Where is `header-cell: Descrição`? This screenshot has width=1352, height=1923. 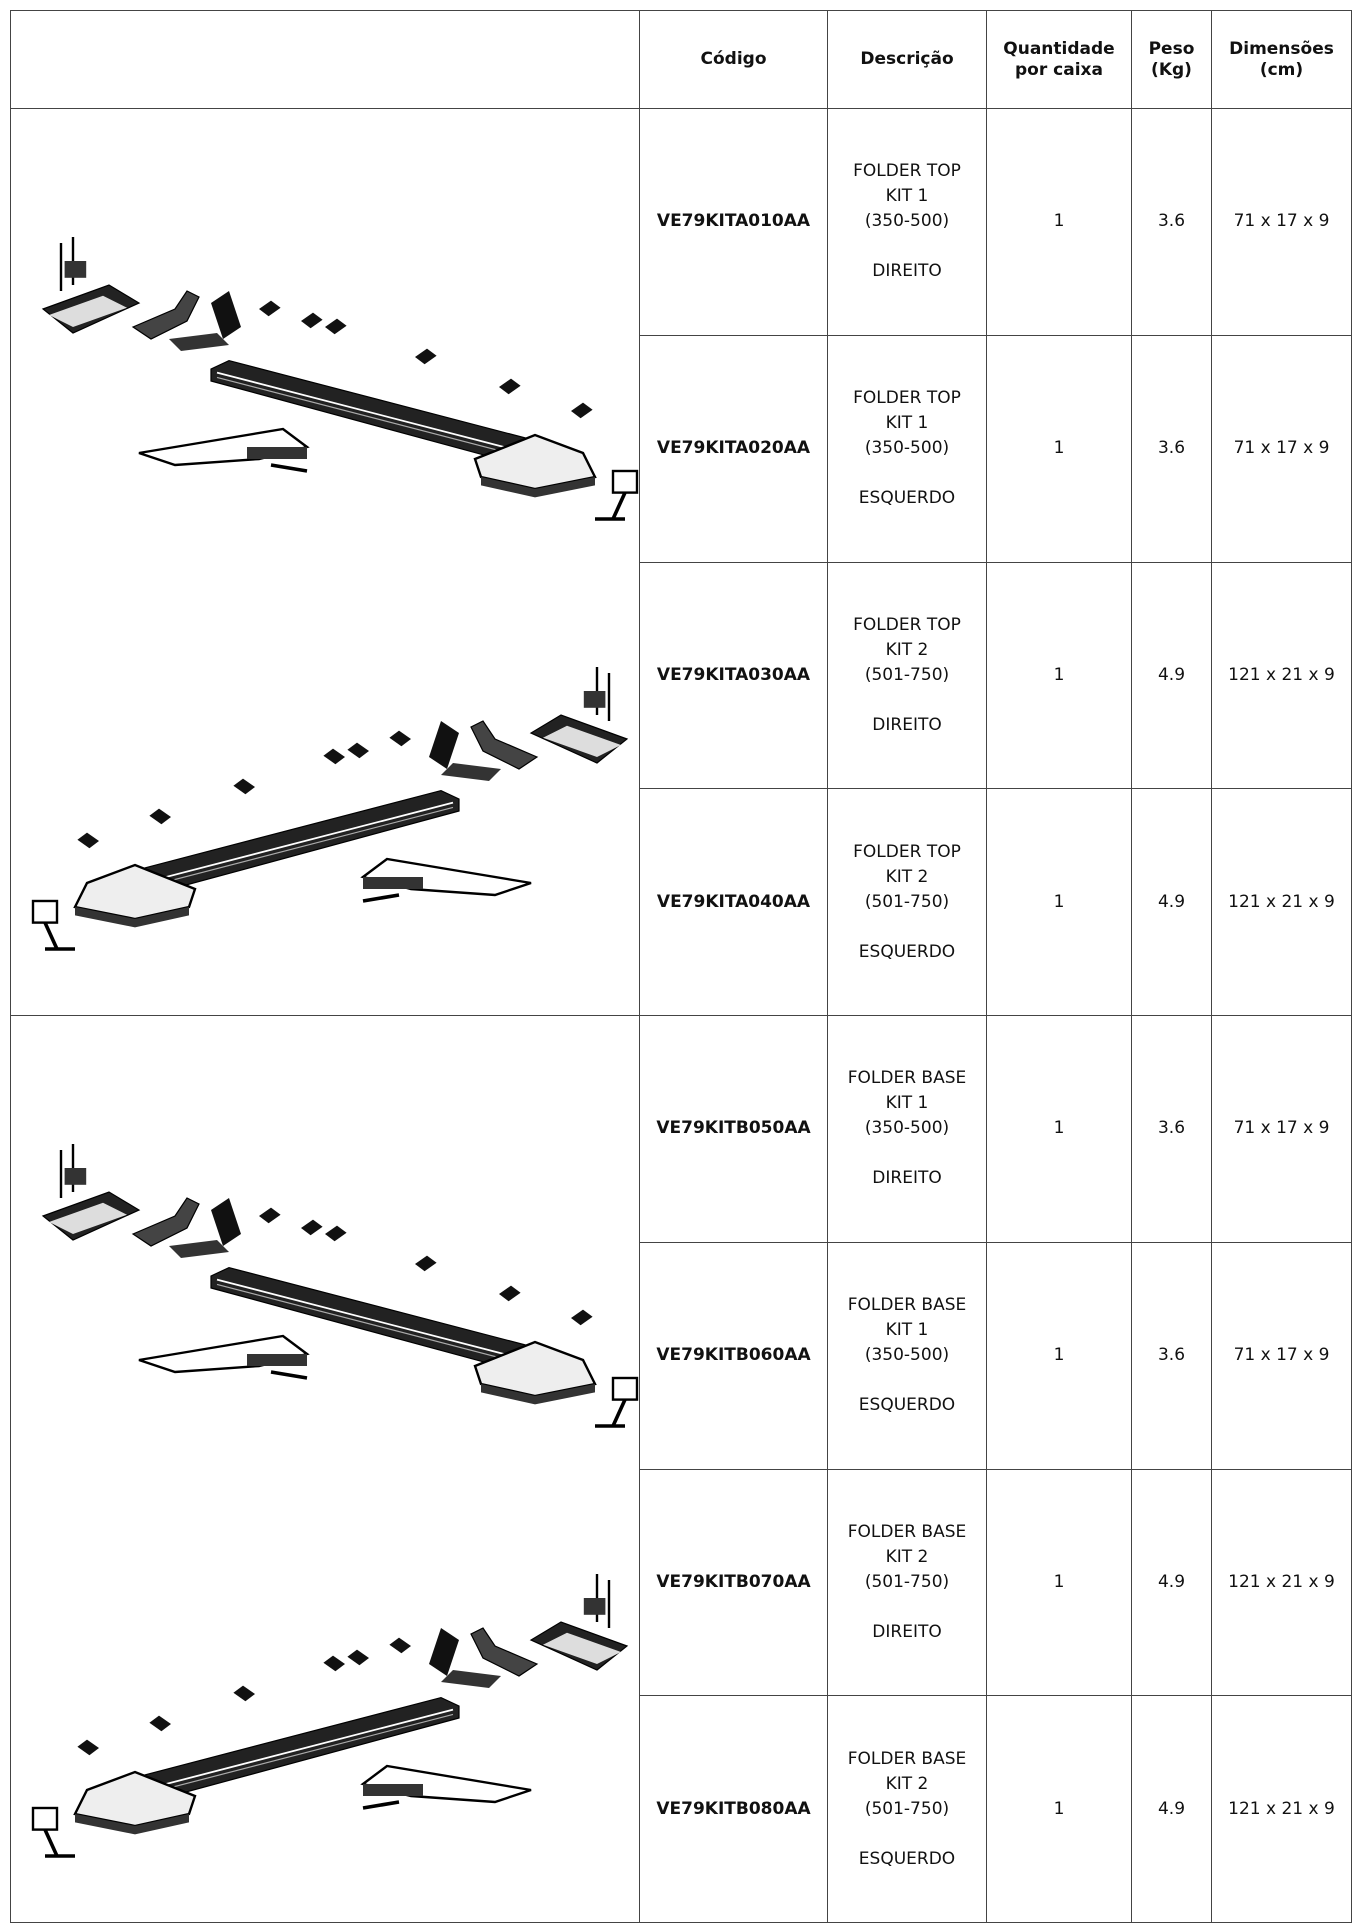 header-cell: Descrição is located at coordinates (907, 59).